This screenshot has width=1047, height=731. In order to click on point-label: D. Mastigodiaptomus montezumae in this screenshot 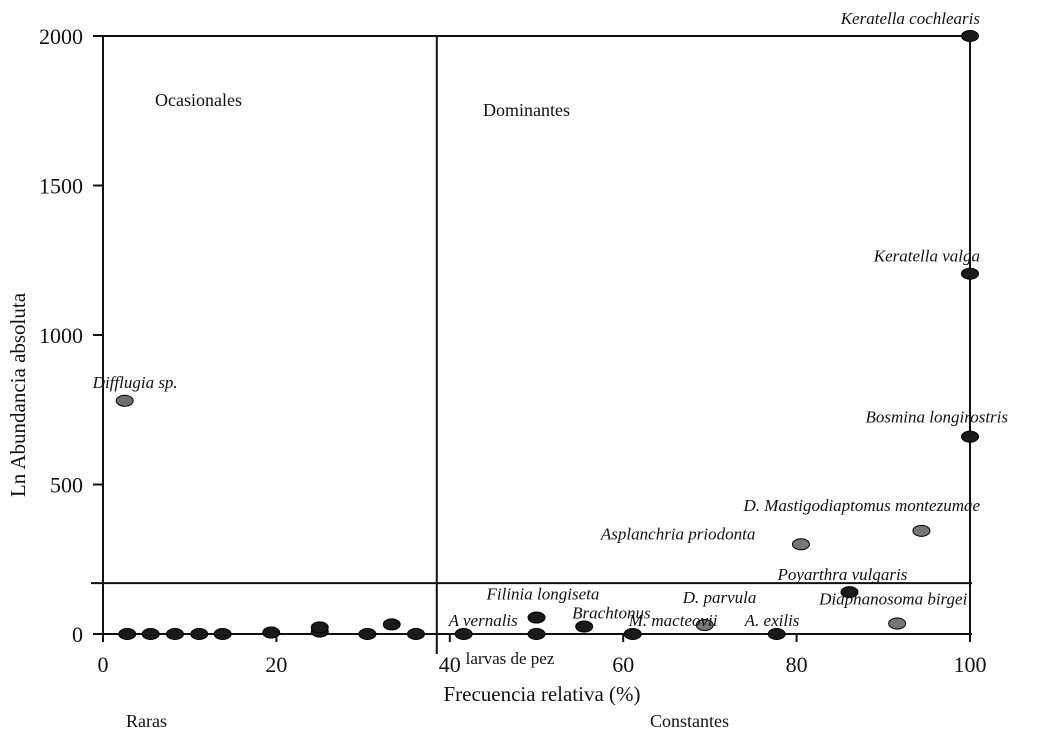, I will do `click(861, 505)`.